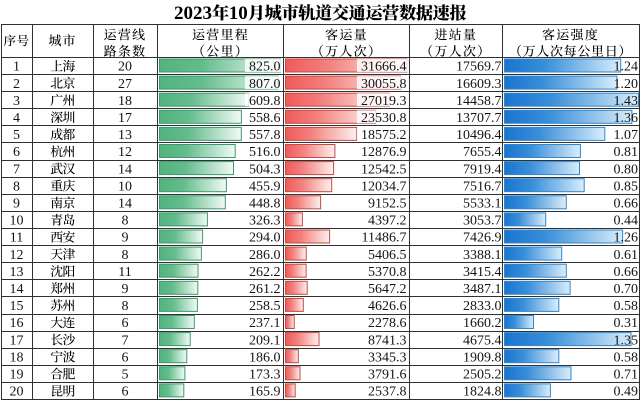 This screenshot has height=400, width=641. What do you see at coordinates (265, 204) in the screenshot?
I see `svg-text: 448.8` at bounding box center [265, 204].